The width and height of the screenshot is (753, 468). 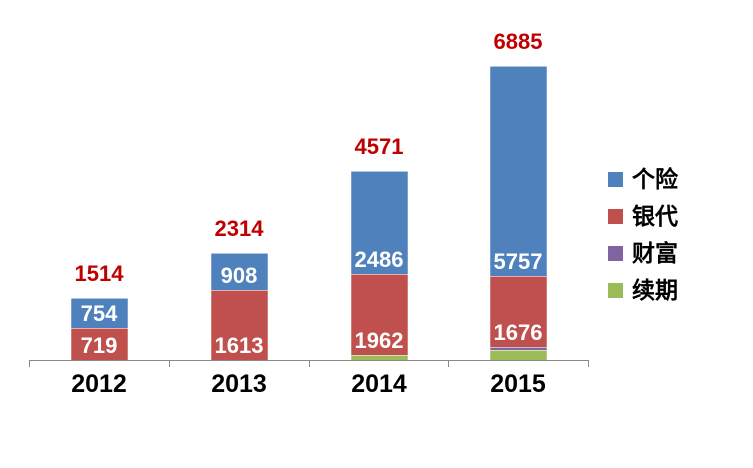 I want to click on bar-segment-2015-银代: 1676, so click(x=518, y=311).